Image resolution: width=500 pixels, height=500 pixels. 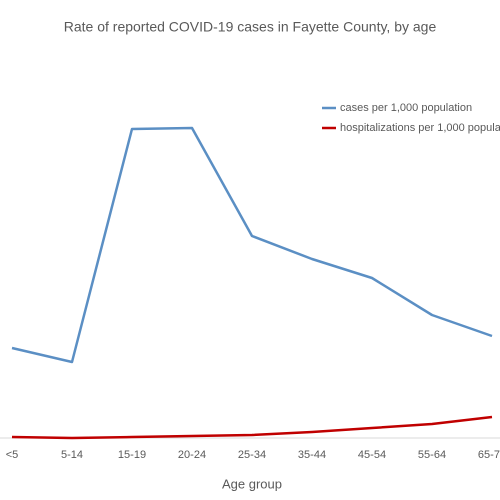 What do you see at coordinates (252, 427) in the screenshot?
I see `series-line` at bounding box center [252, 427].